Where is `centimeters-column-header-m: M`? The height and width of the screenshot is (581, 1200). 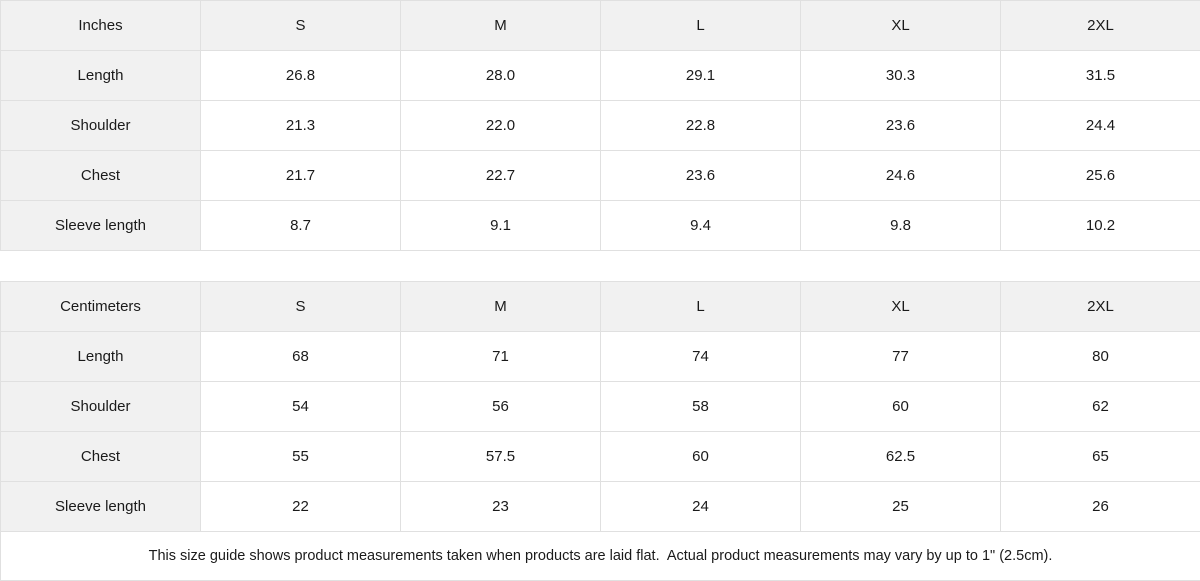
centimeters-column-header-m: M is located at coordinates (501, 307).